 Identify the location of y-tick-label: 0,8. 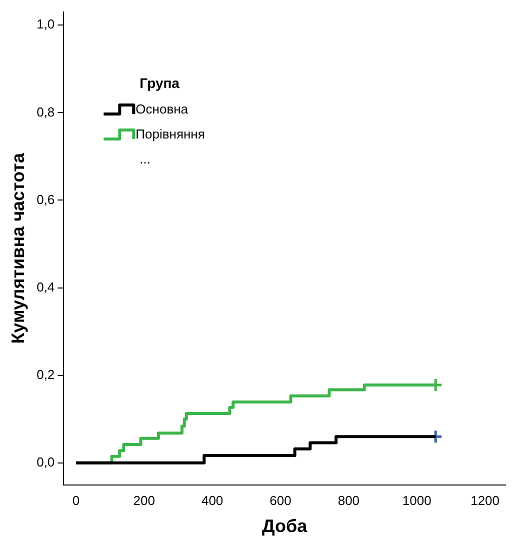
(45, 112).